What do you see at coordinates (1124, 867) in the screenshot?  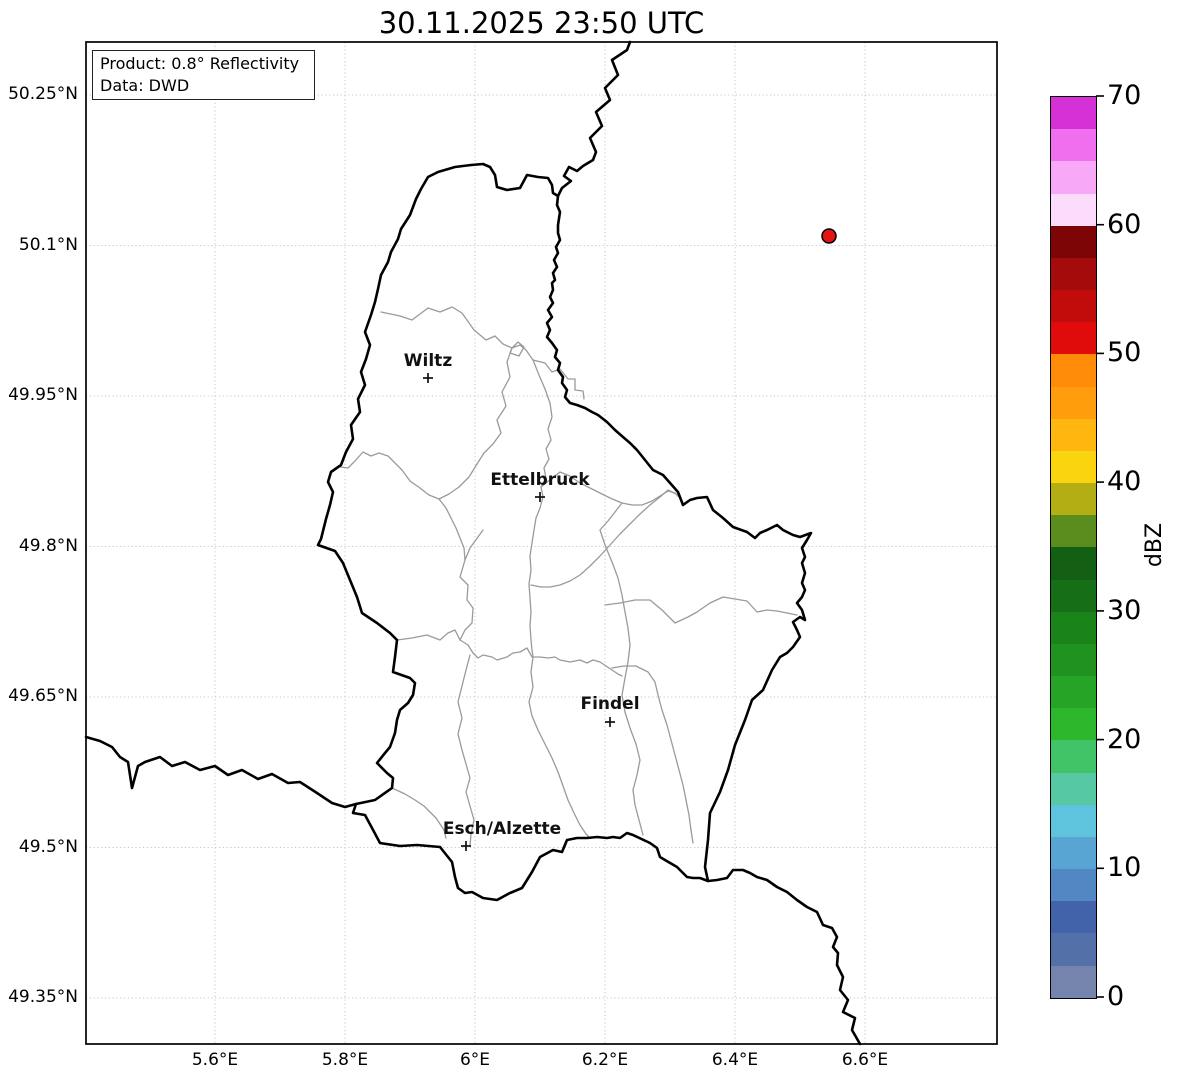 I see `colorbar-tick-label: 10` at bounding box center [1124, 867].